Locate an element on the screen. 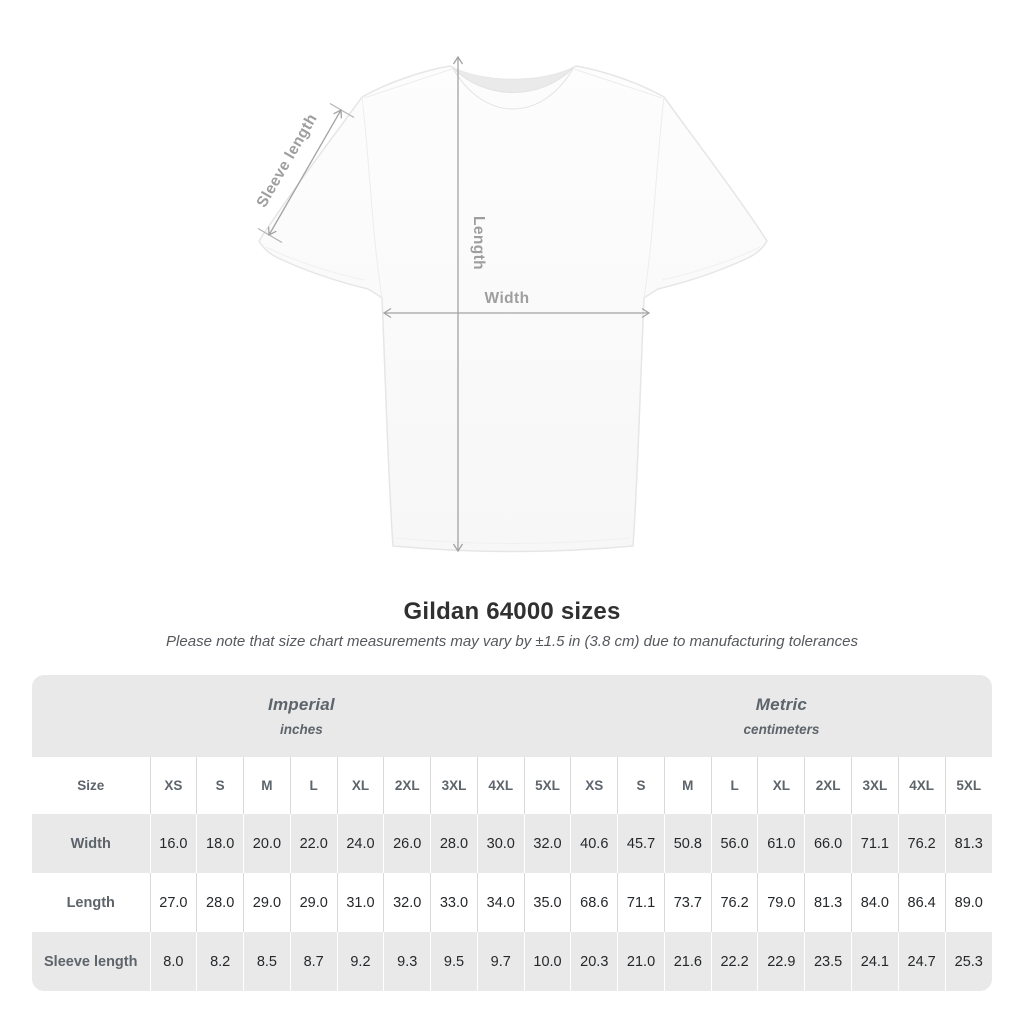  size-header-metric-xl: XL is located at coordinates (781, 785).